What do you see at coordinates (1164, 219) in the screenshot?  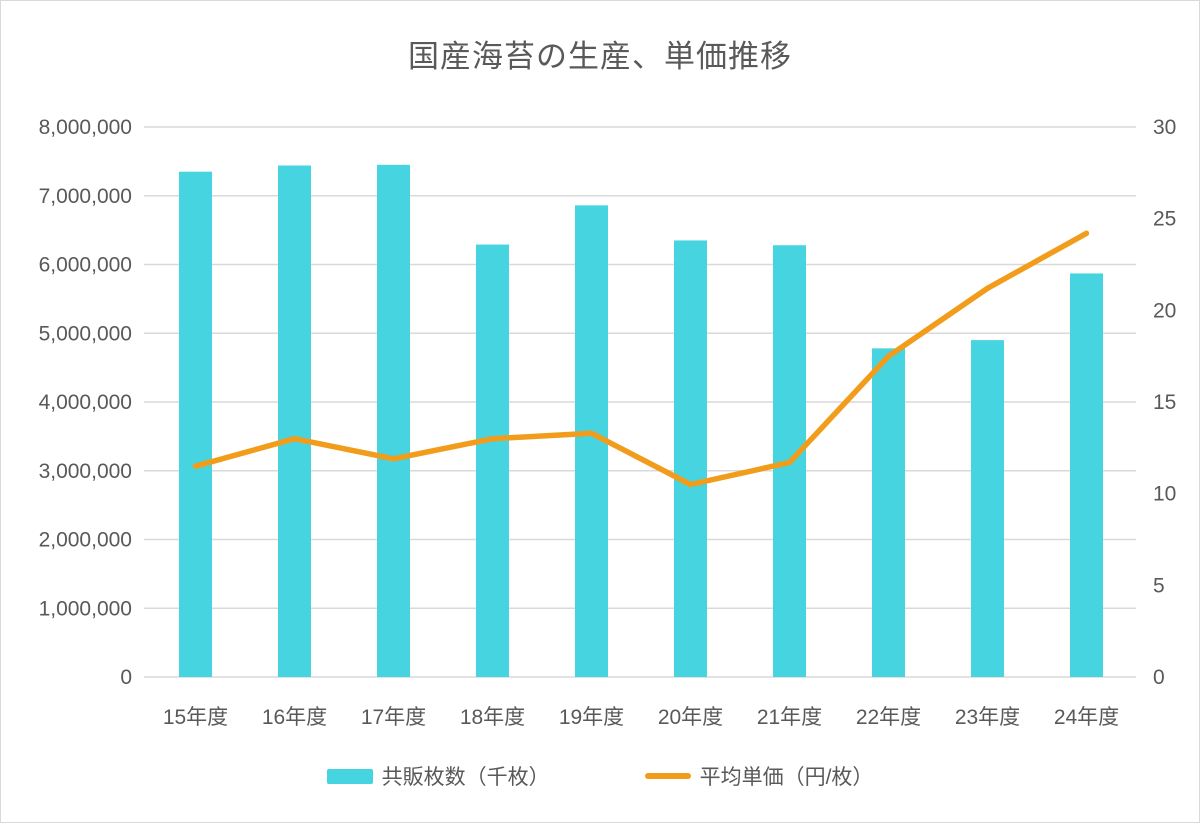 I see `right-axis-tick-label: 25` at bounding box center [1164, 219].